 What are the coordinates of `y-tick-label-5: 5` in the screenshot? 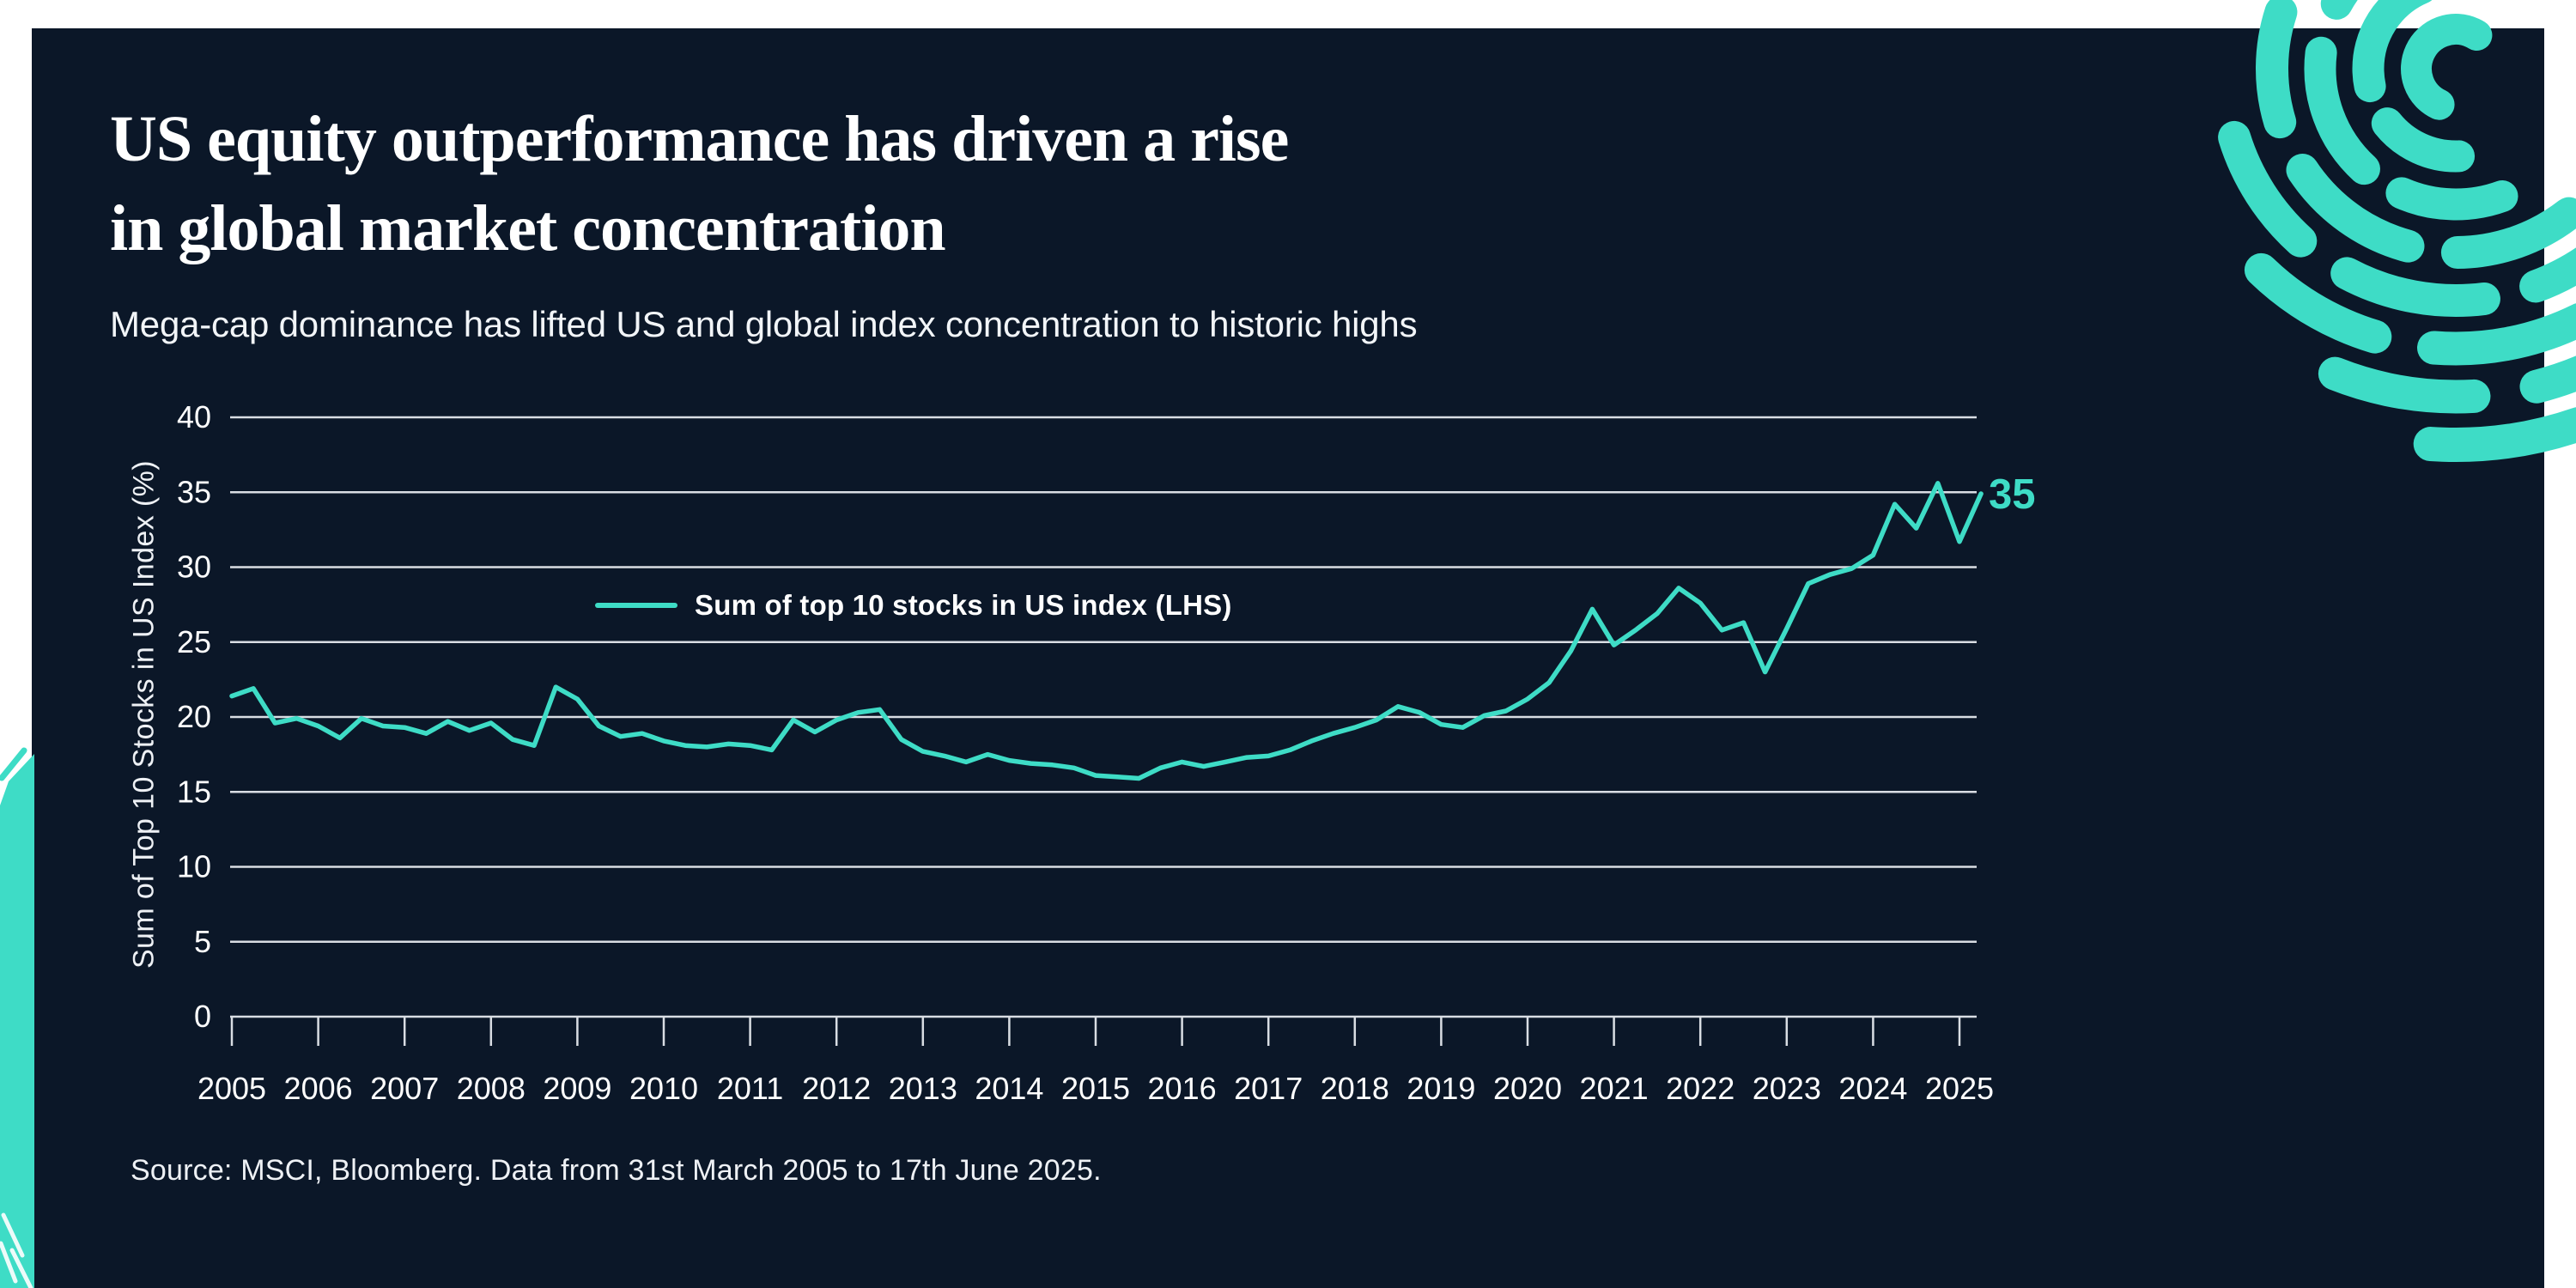 It's located at (202, 941).